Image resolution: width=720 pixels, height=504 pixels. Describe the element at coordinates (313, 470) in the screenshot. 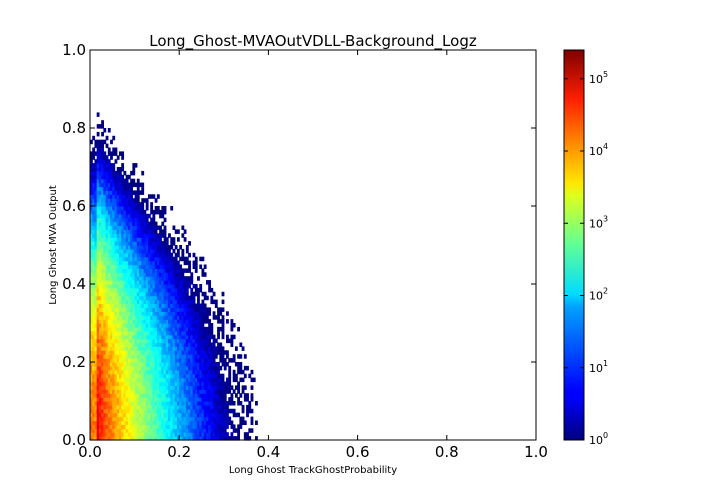

I see `x-axis-label: Long Ghost TrackGhostProbability` at that location.